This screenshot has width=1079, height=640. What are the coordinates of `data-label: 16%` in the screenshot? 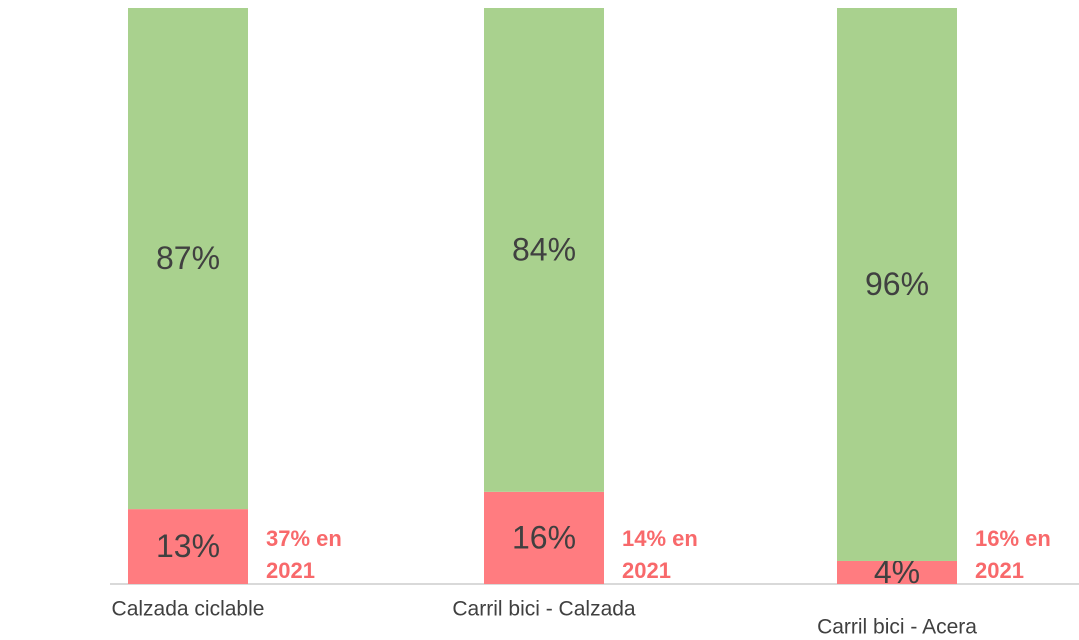 It's located at (544, 537).